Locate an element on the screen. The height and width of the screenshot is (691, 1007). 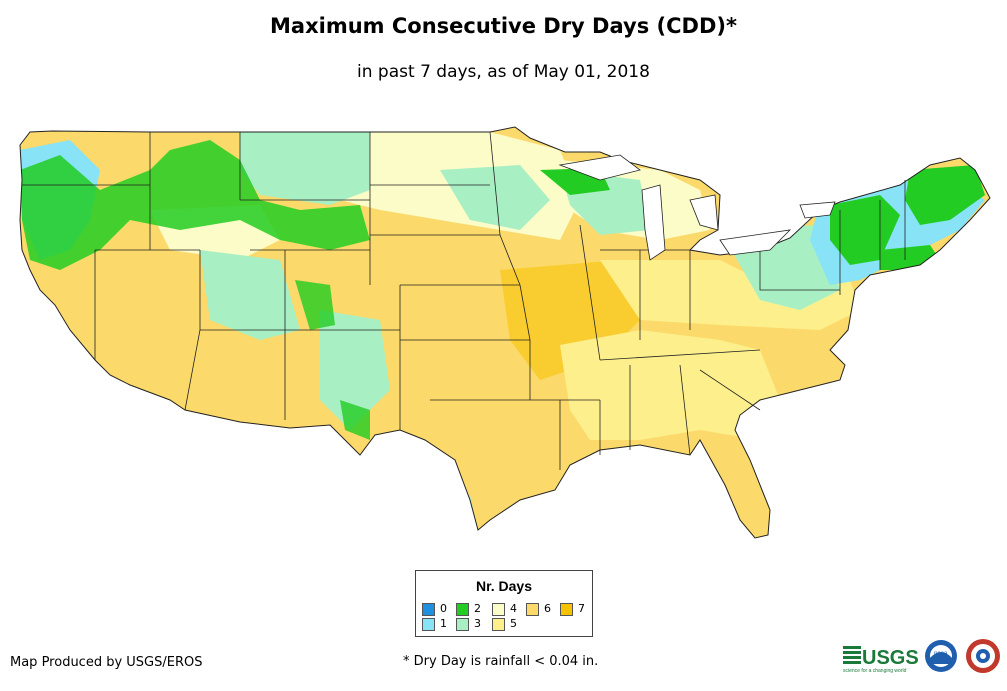
legend-label-5: 5 is located at coordinates (513, 623).